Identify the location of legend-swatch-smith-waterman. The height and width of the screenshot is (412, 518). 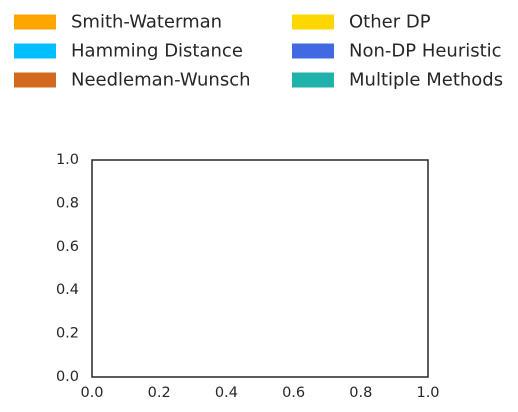
(35, 22).